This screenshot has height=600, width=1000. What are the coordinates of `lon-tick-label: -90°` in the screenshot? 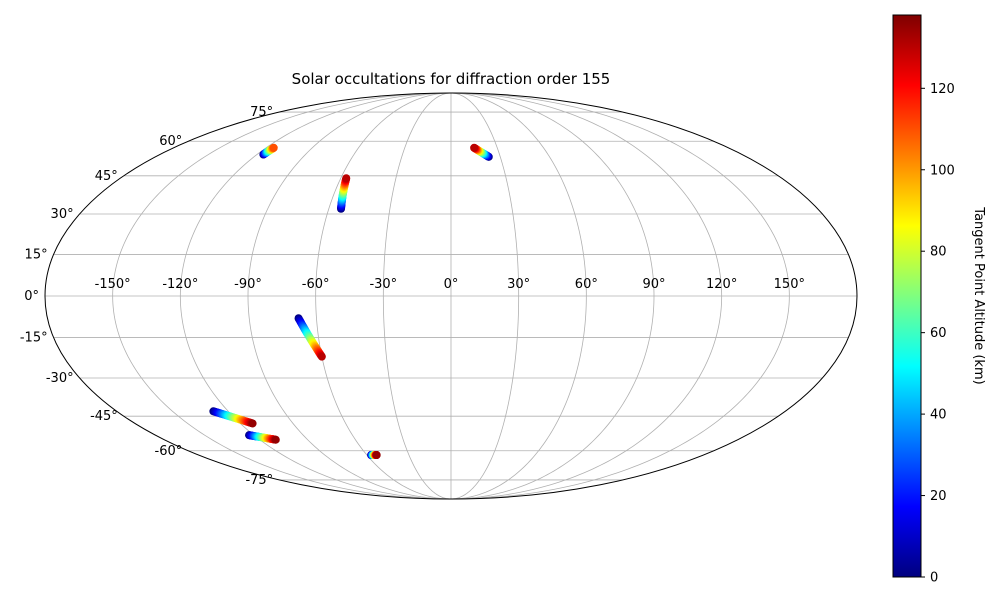 It's located at (248, 284).